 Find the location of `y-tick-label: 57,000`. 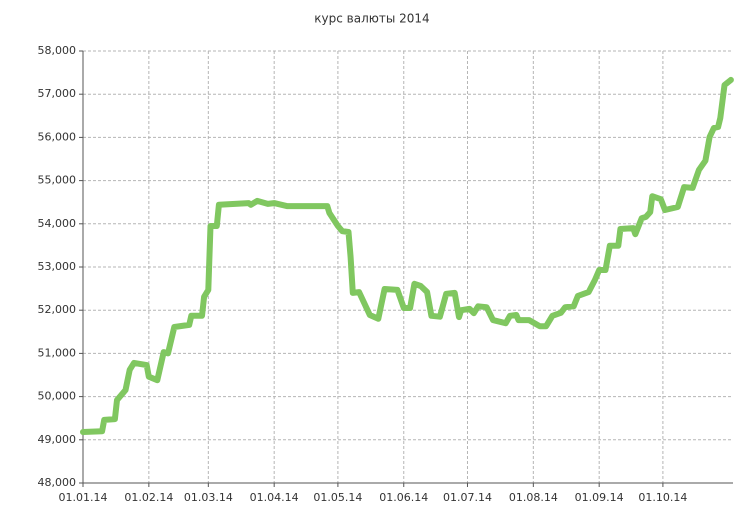

y-tick-label: 57,000 is located at coordinates (57, 93).